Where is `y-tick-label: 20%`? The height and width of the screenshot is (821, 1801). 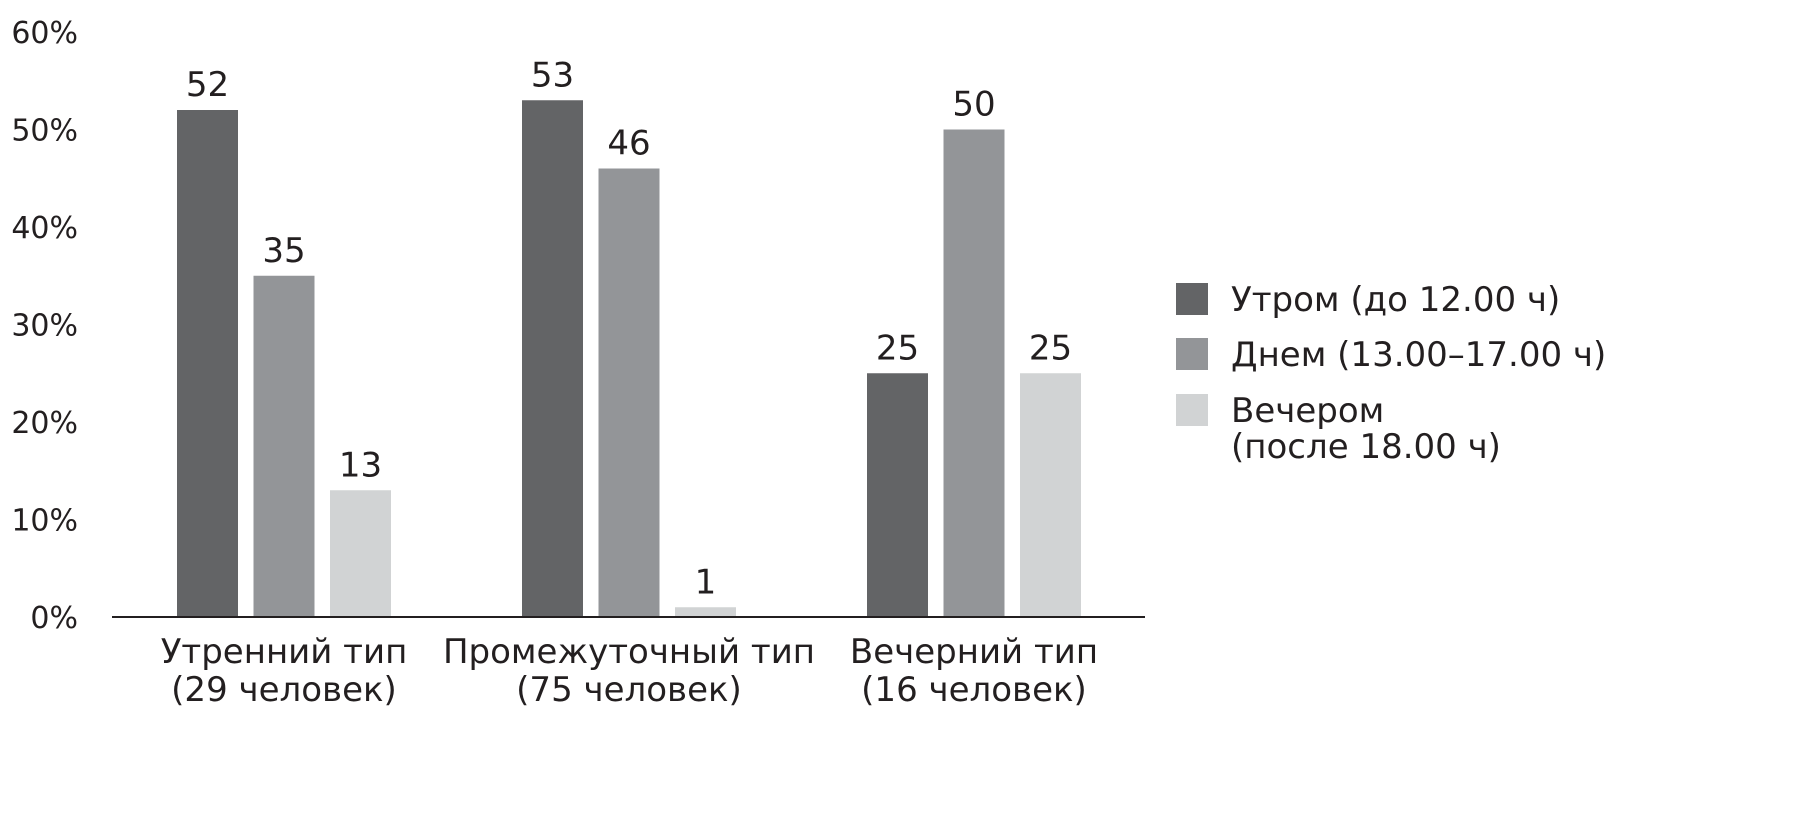 y-tick-label: 20% is located at coordinates (44, 423).